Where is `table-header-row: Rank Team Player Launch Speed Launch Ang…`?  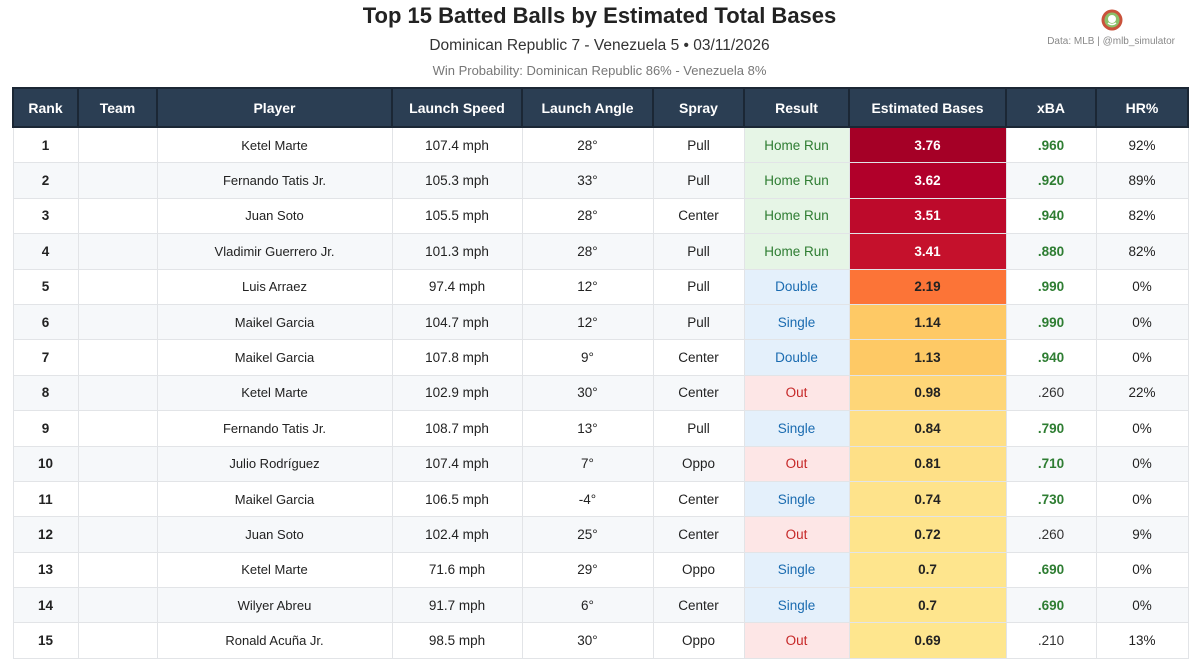 table-header-row: Rank Team Player Launch Speed Launch Ang… is located at coordinates (600, 107).